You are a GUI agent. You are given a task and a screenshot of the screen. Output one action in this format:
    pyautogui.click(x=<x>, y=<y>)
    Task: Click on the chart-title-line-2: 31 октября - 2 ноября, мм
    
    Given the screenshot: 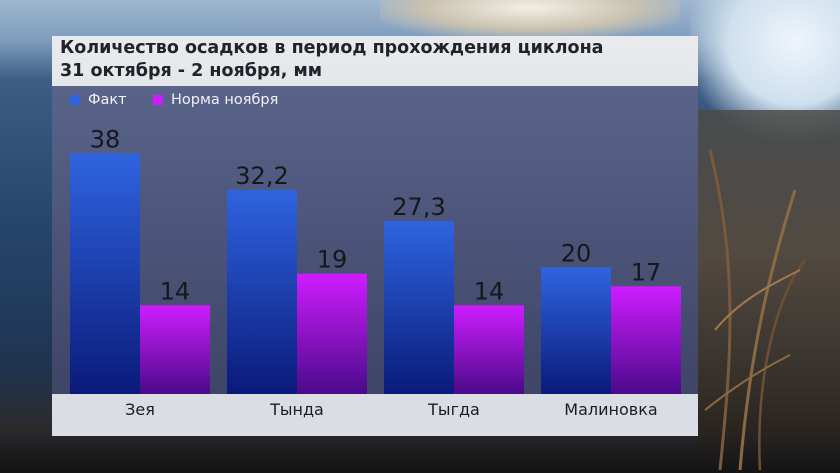 What is the action you would take?
    pyautogui.click(x=191, y=71)
    